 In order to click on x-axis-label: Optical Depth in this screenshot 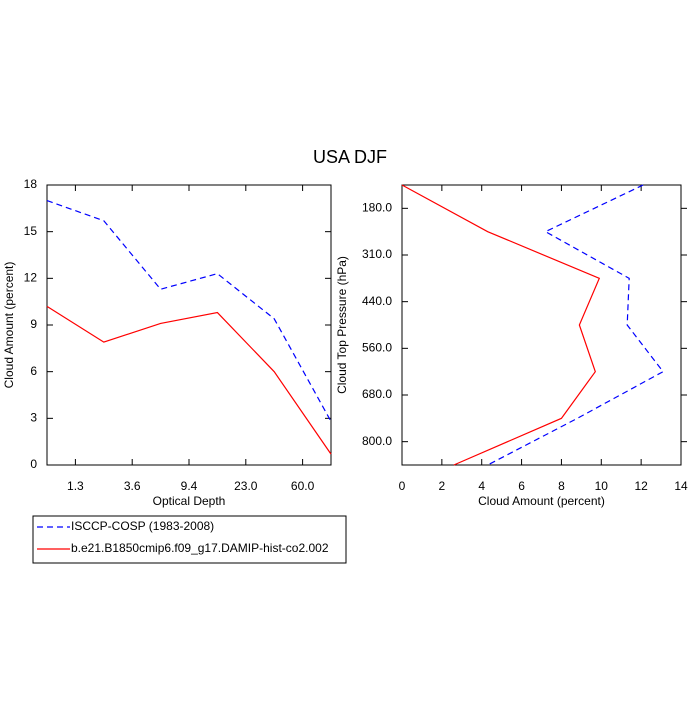, I will do `click(189, 501)`.